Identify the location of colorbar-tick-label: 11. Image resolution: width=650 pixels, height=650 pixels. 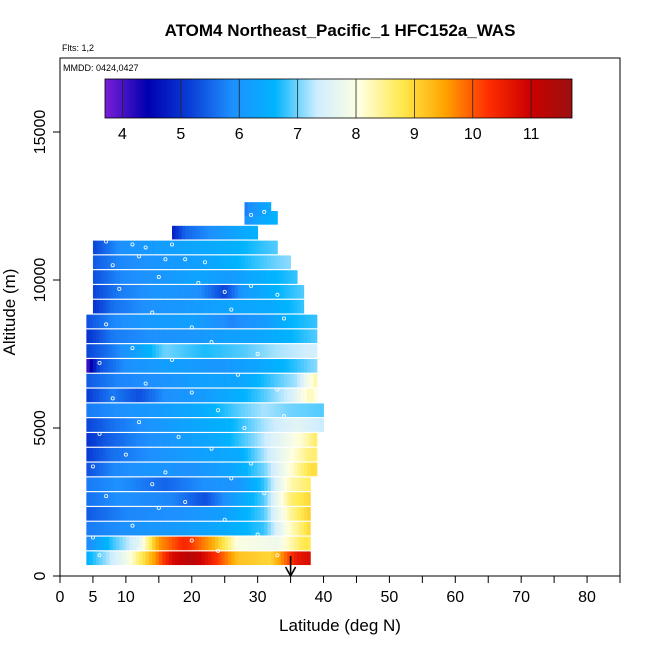
(531, 134).